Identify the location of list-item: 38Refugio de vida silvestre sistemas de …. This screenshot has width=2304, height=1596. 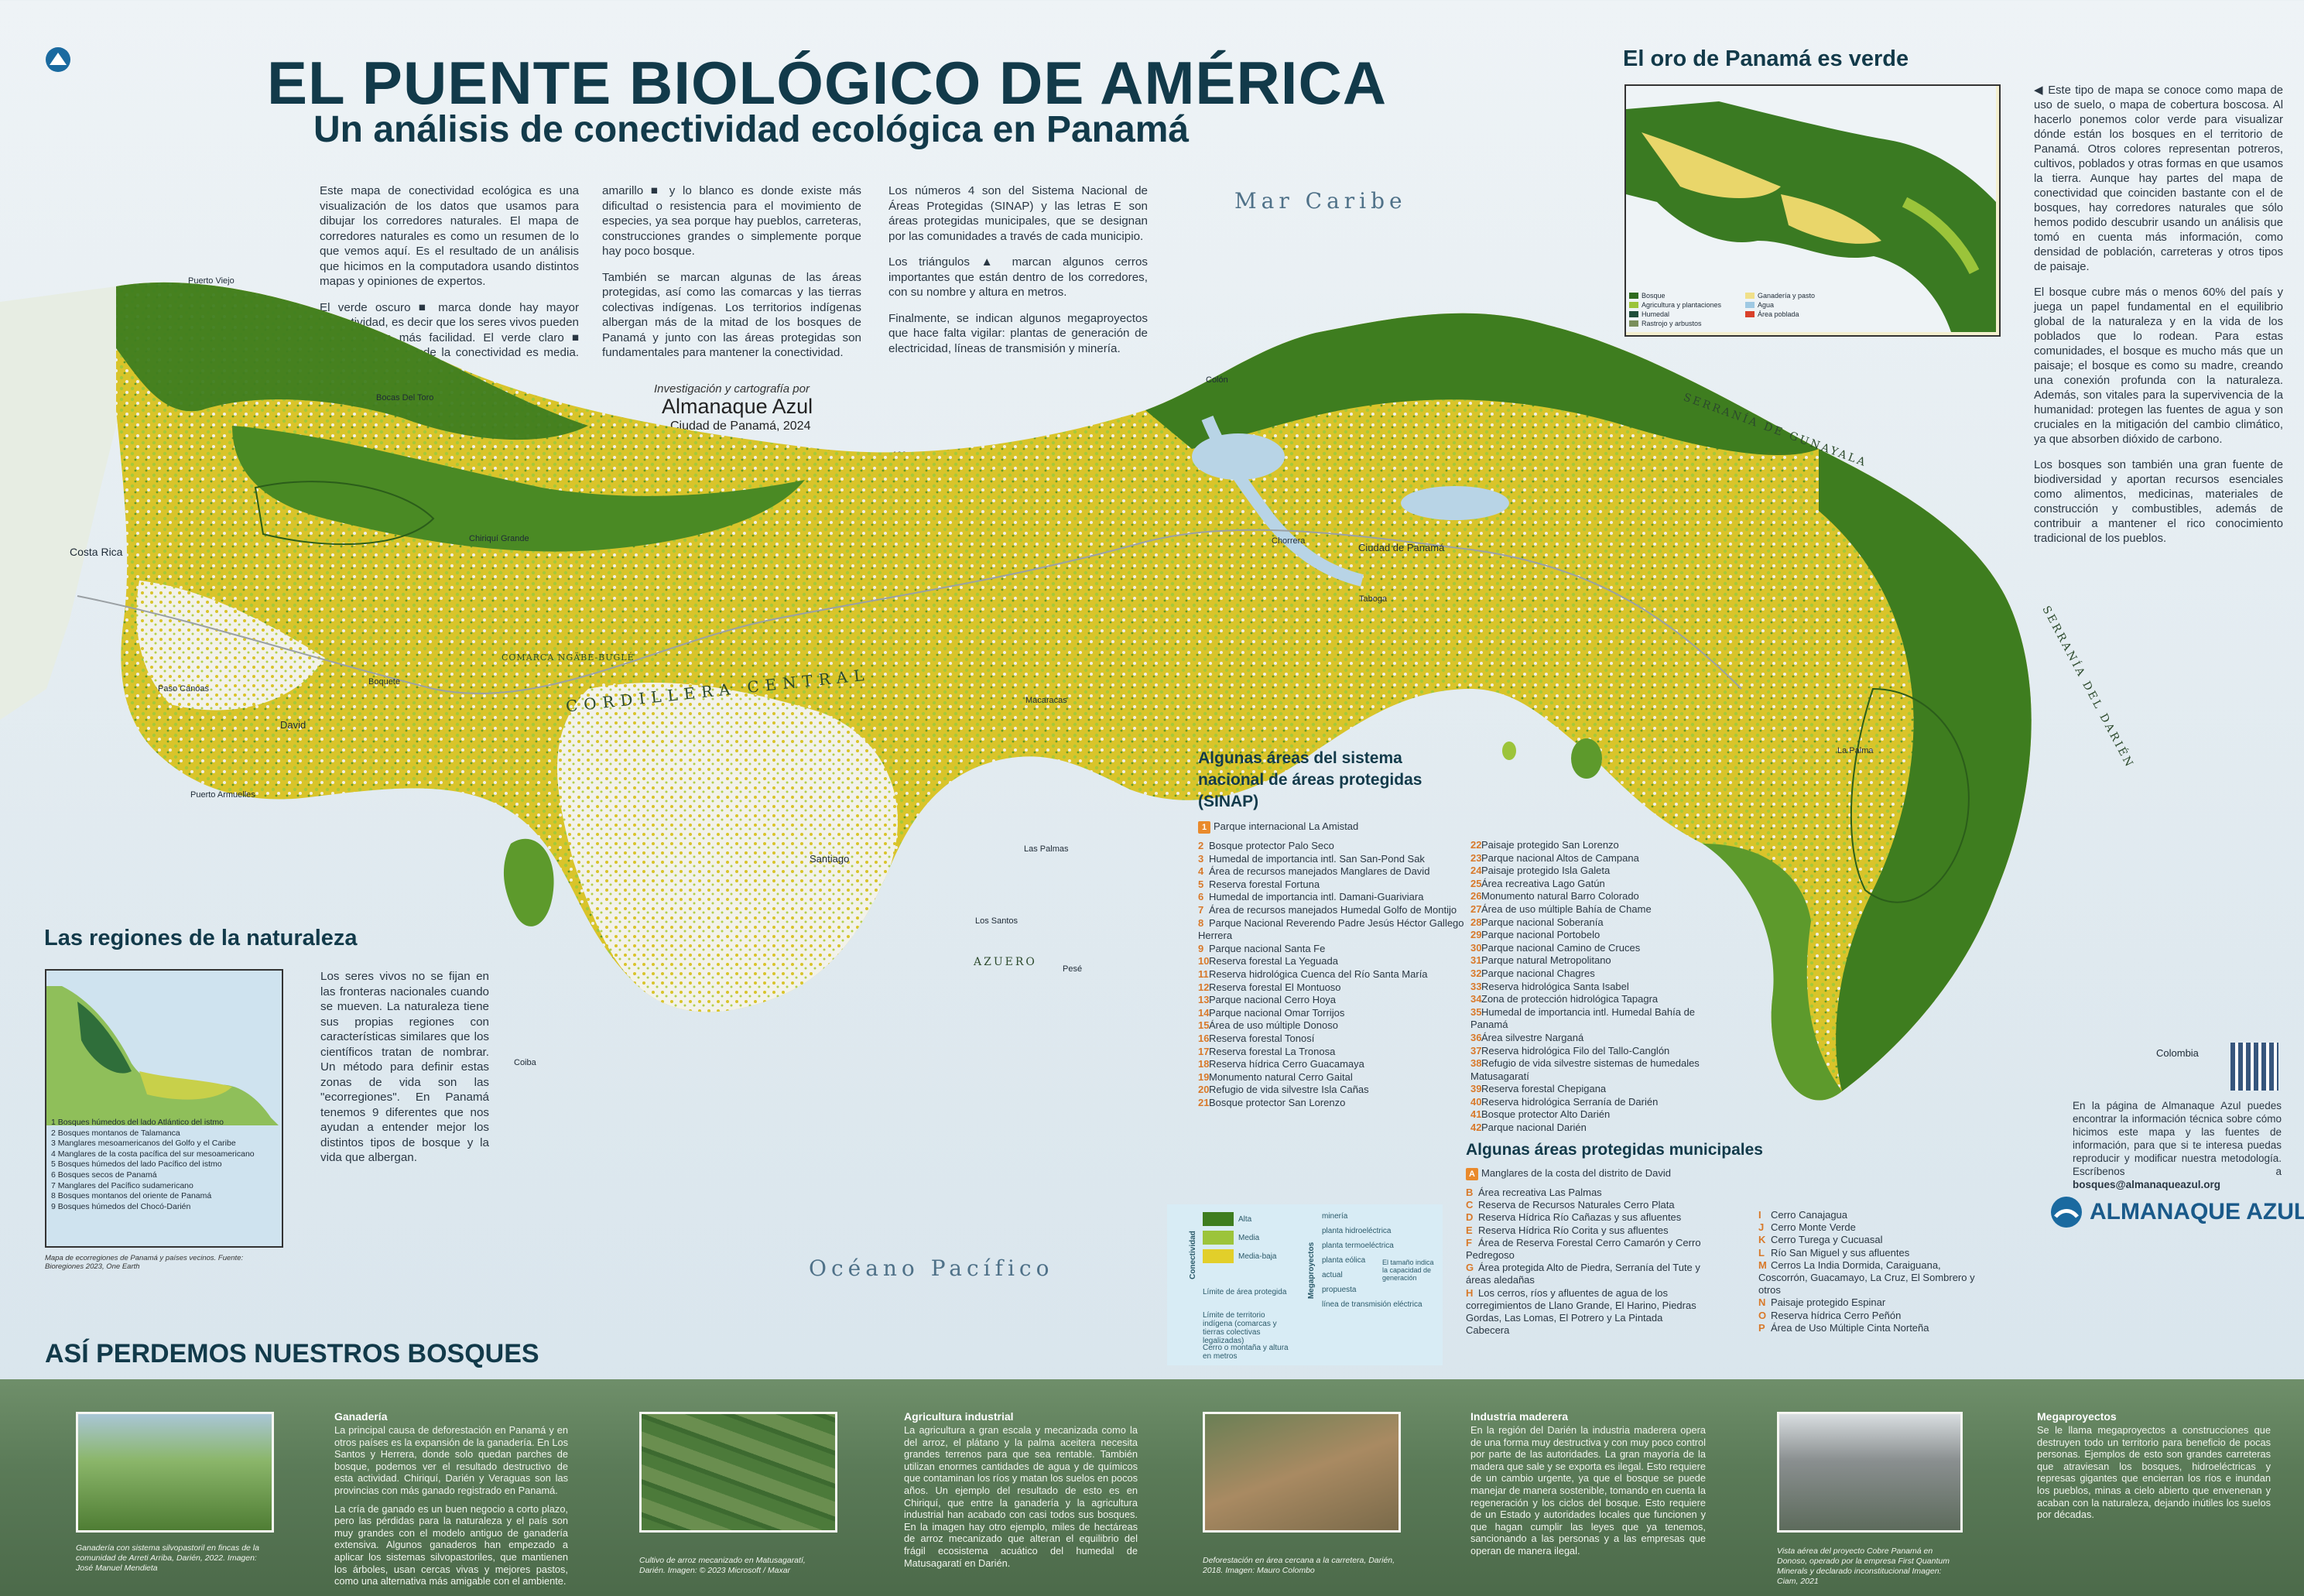
(1590, 1070).